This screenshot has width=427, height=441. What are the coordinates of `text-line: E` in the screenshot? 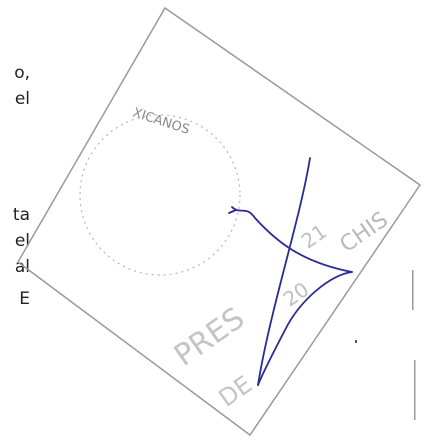 It's located at (24, 299).